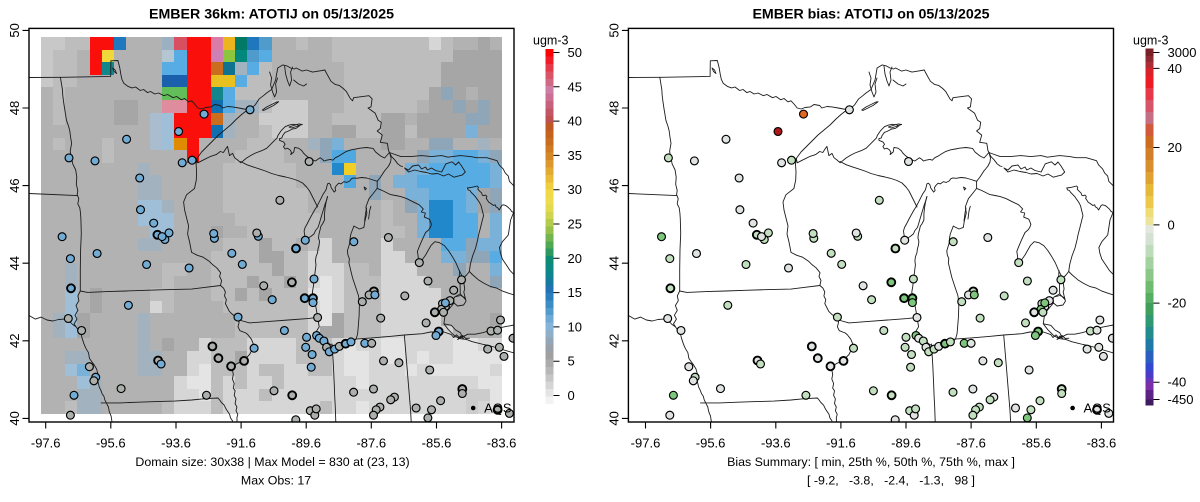  I want to click on svg-text: 15, so click(575, 292).